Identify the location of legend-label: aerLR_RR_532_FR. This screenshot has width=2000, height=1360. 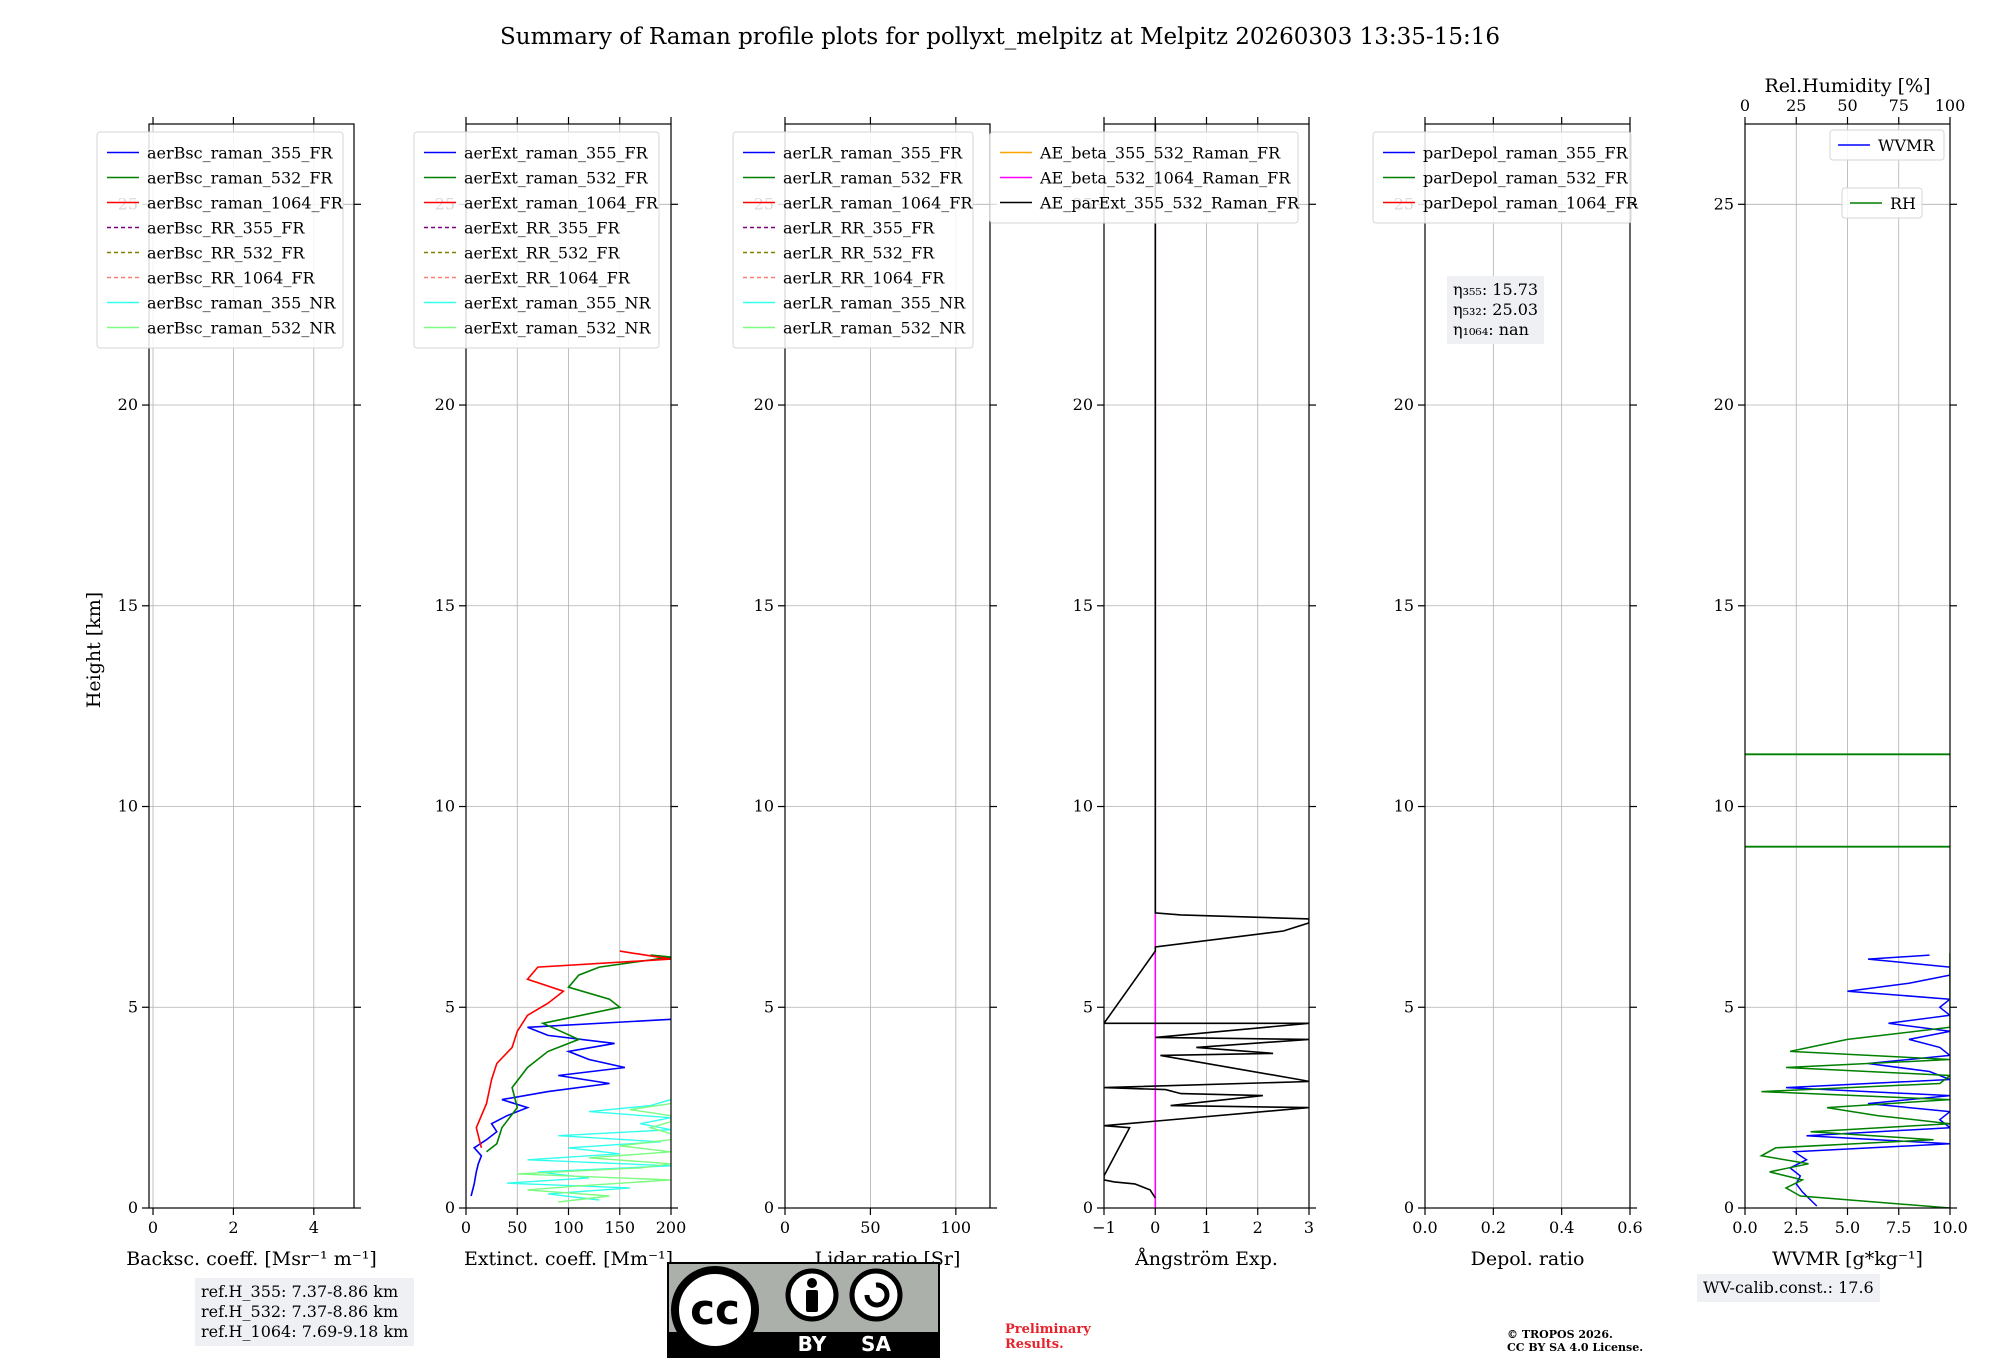
(859, 253).